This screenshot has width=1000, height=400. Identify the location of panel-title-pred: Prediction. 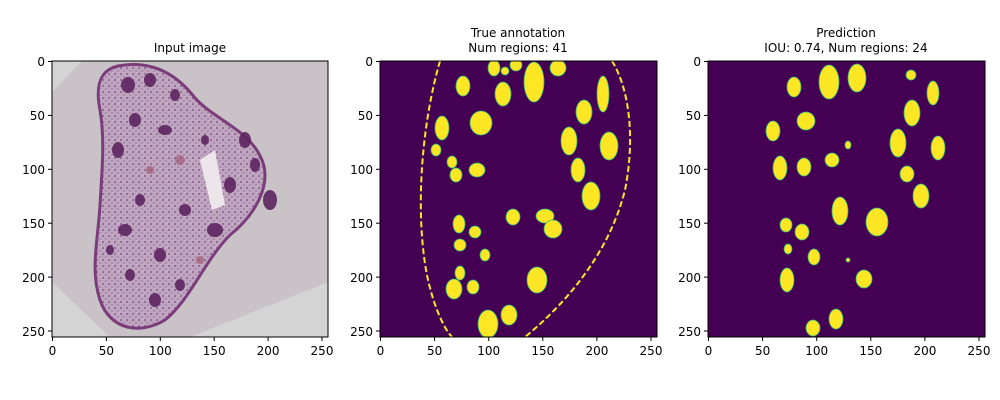
(846, 33).